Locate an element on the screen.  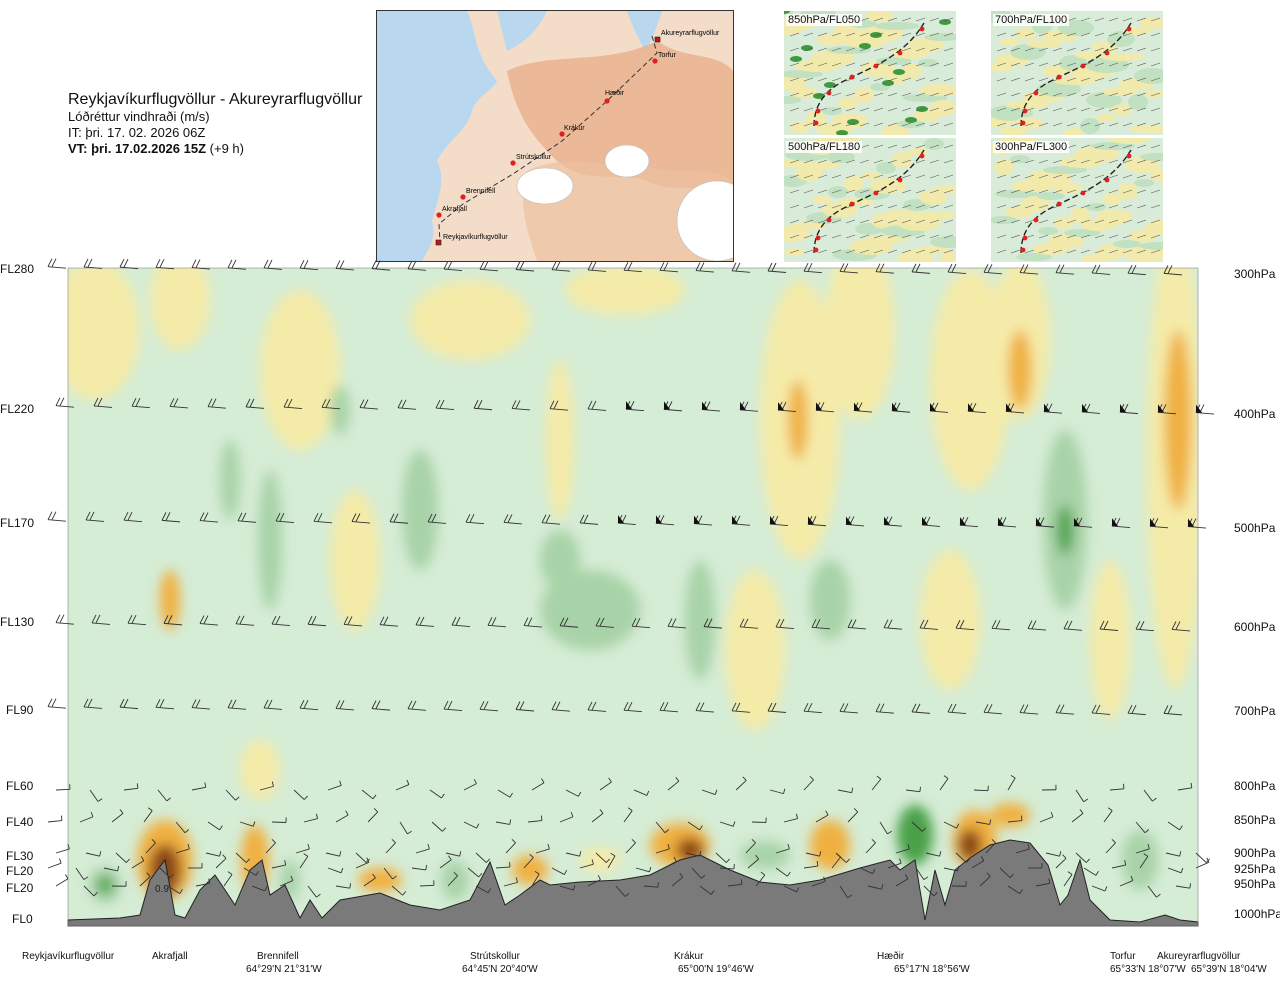
hpa-label-600: 600hPa is located at coordinates (1255, 627).